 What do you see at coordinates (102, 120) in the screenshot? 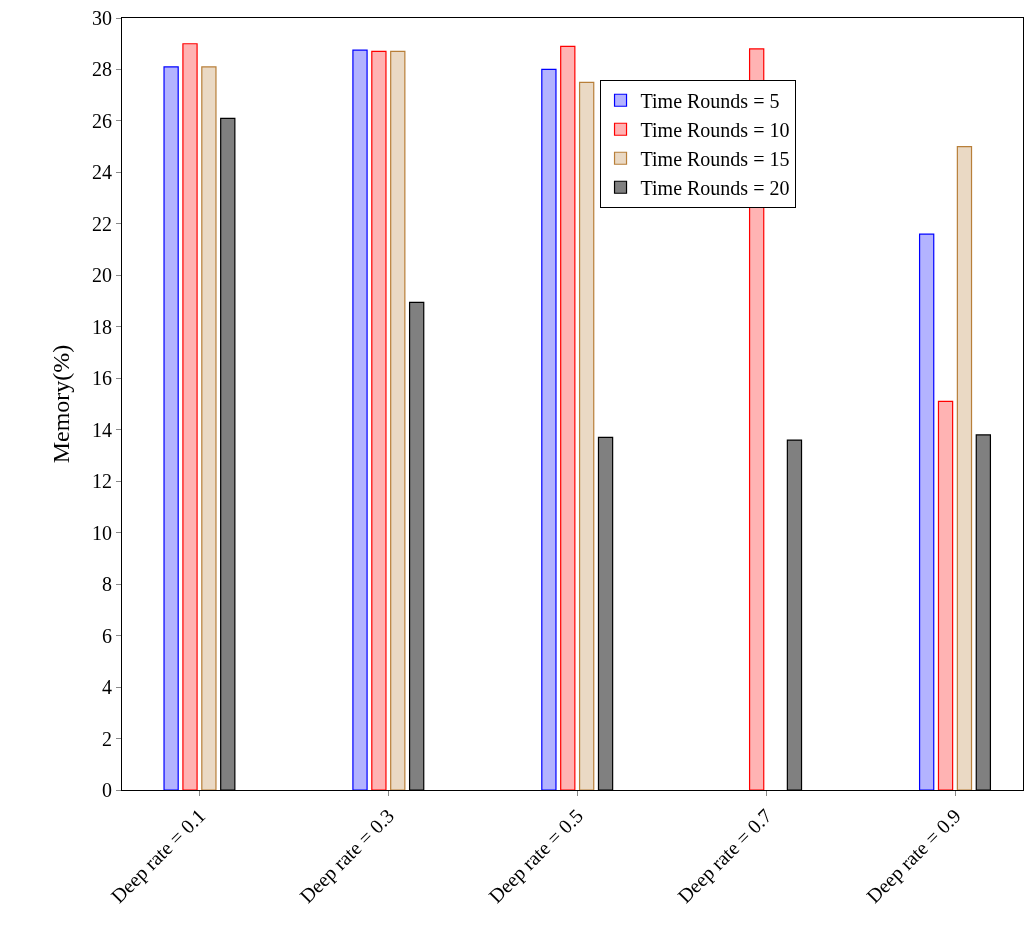
I see `y-tick-label: 26` at bounding box center [102, 120].